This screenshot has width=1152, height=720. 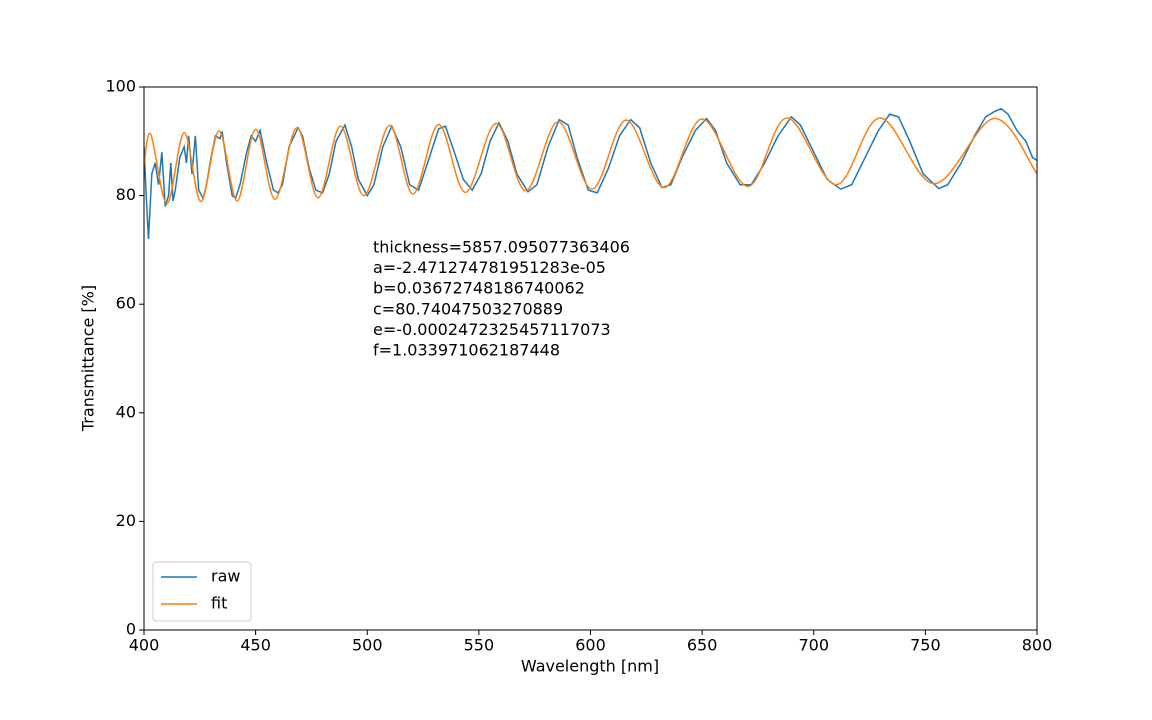 I want to click on x-tick-label: 750, so click(x=925, y=645).